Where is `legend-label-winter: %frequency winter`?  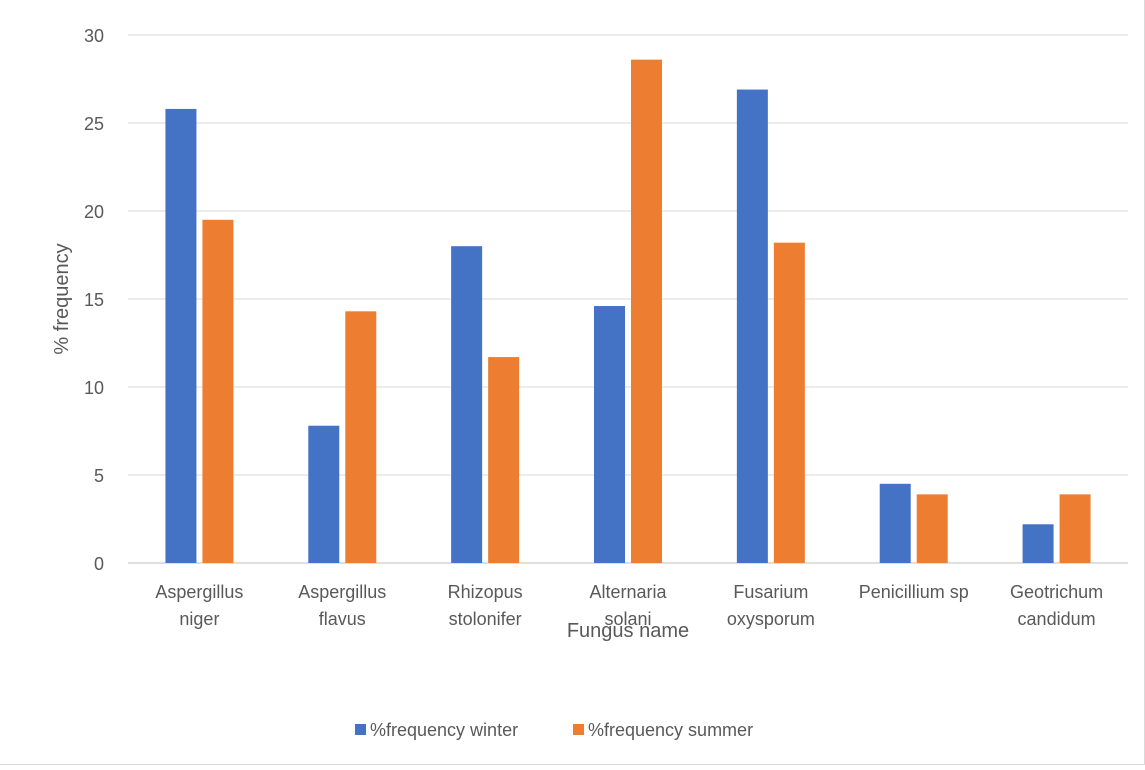 legend-label-winter: %frequency winter is located at coordinates (444, 730).